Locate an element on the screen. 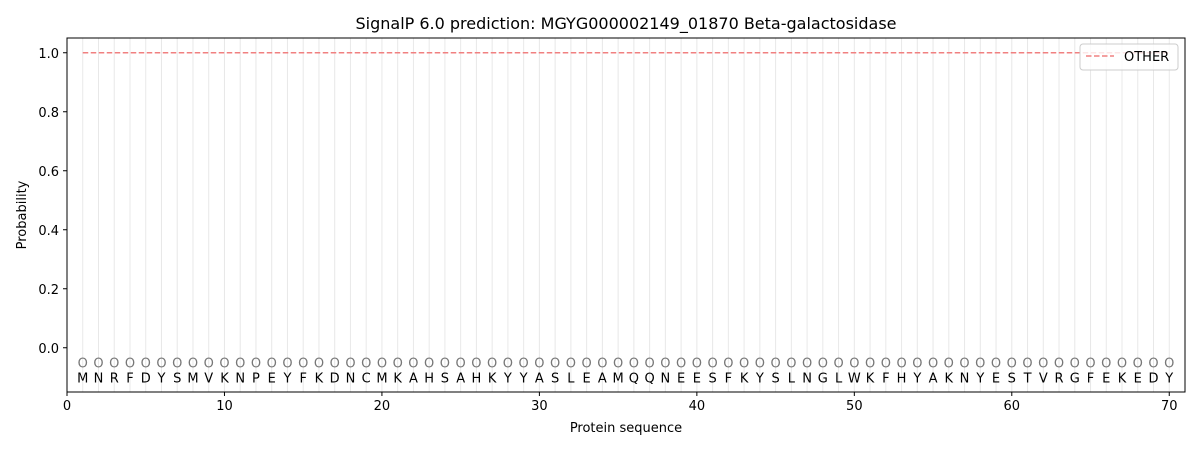 The image size is (1200, 454). x-tick-label: 10 is located at coordinates (224, 406).